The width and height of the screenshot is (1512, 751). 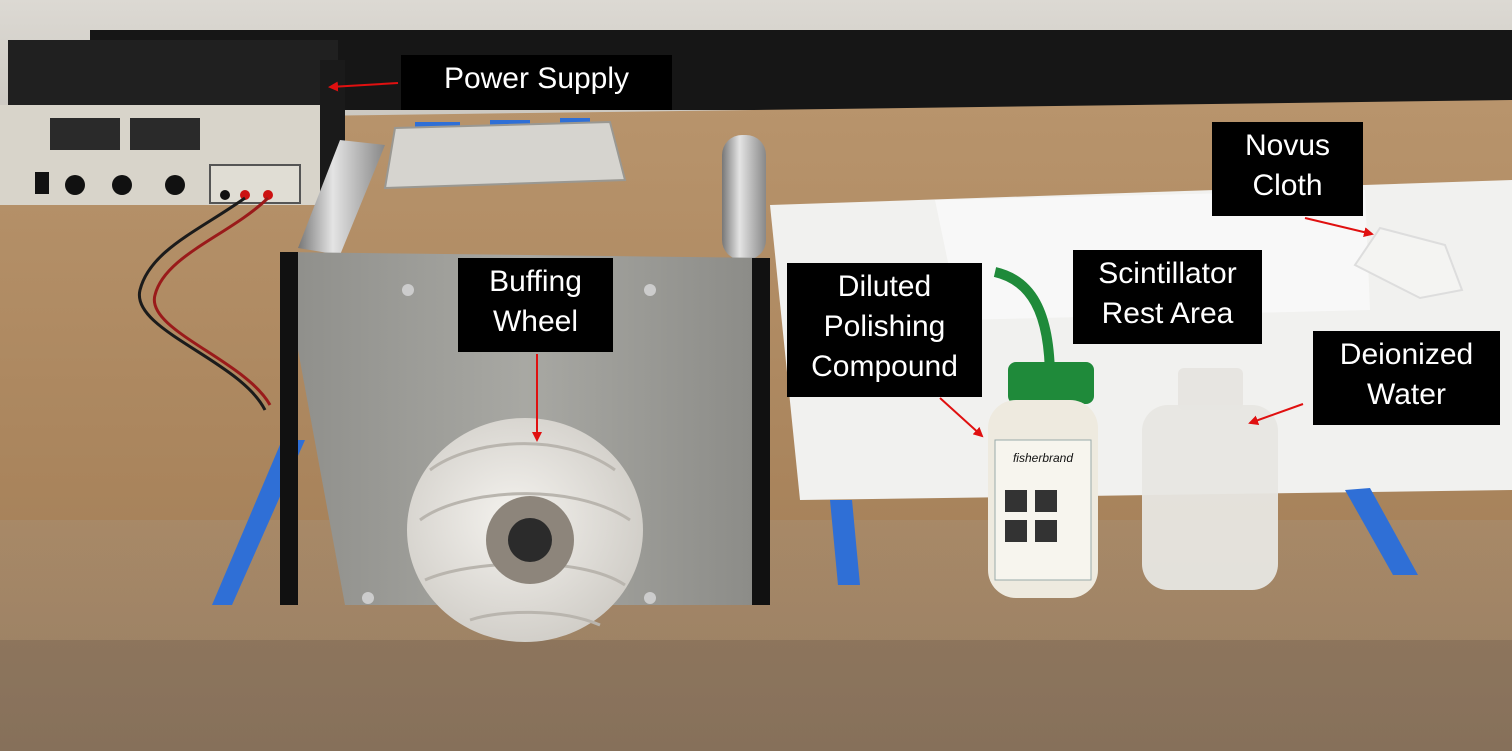 What do you see at coordinates (1210, 479) in the screenshot?
I see `deionized-water-bottle` at bounding box center [1210, 479].